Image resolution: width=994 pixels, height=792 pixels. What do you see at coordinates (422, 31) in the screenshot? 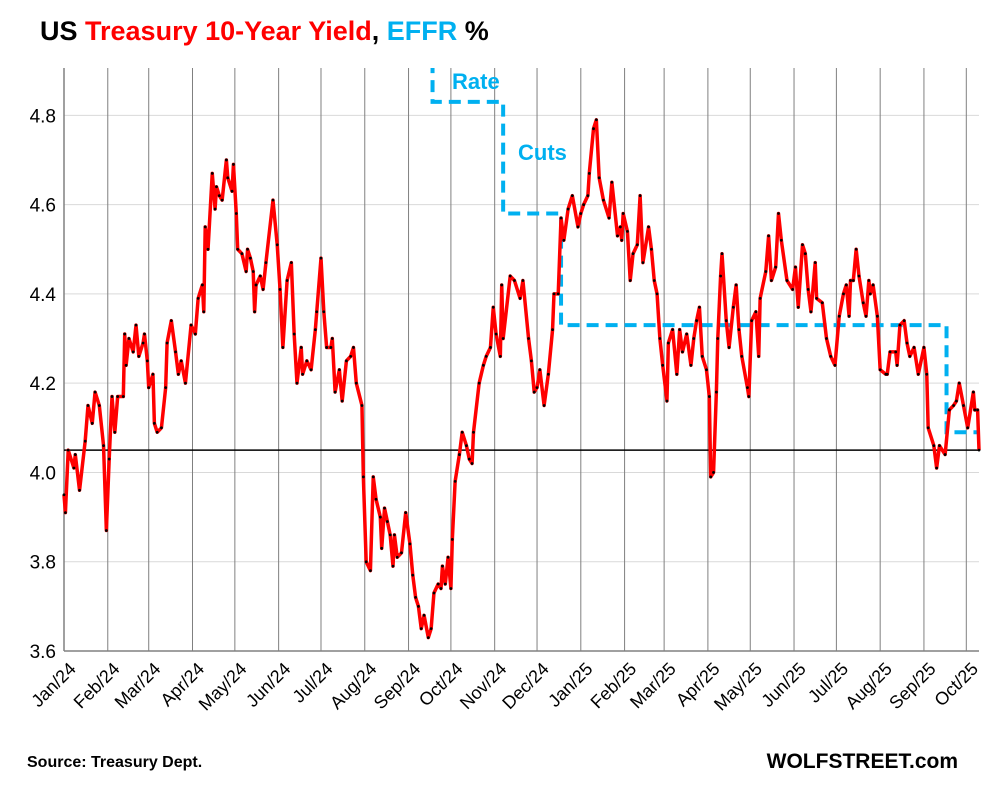
I see `title-effr: EFFR` at bounding box center [422, 31].